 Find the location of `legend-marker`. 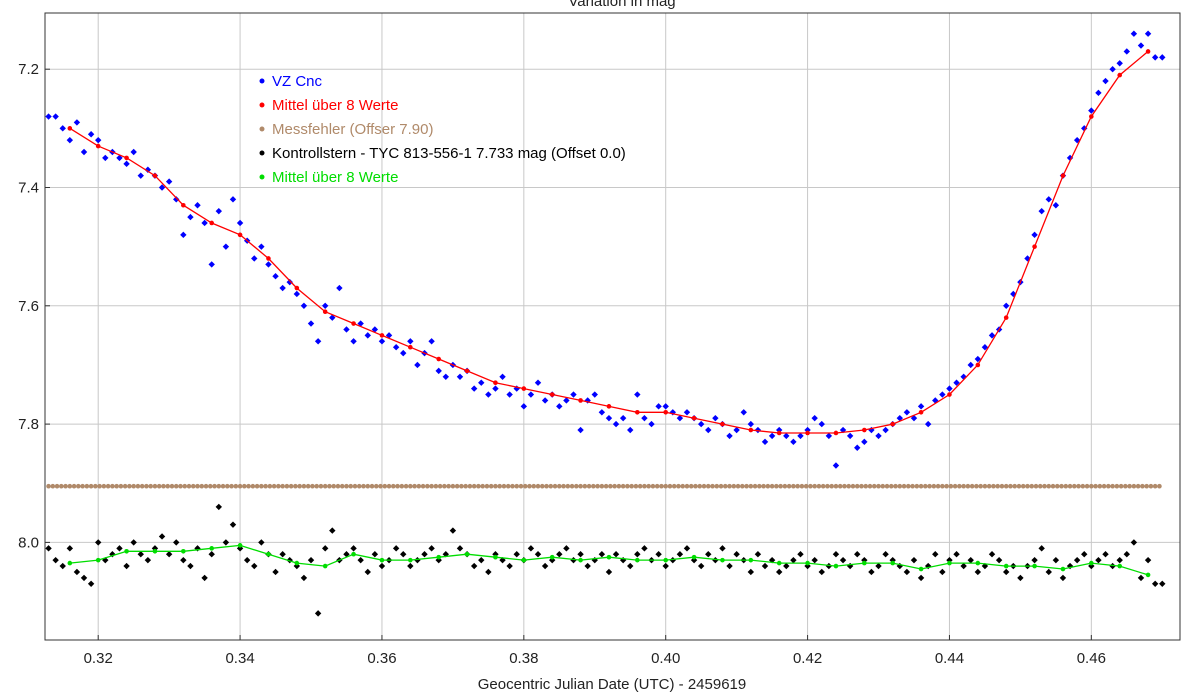

legend-marker is located at coordinates (262, 105).